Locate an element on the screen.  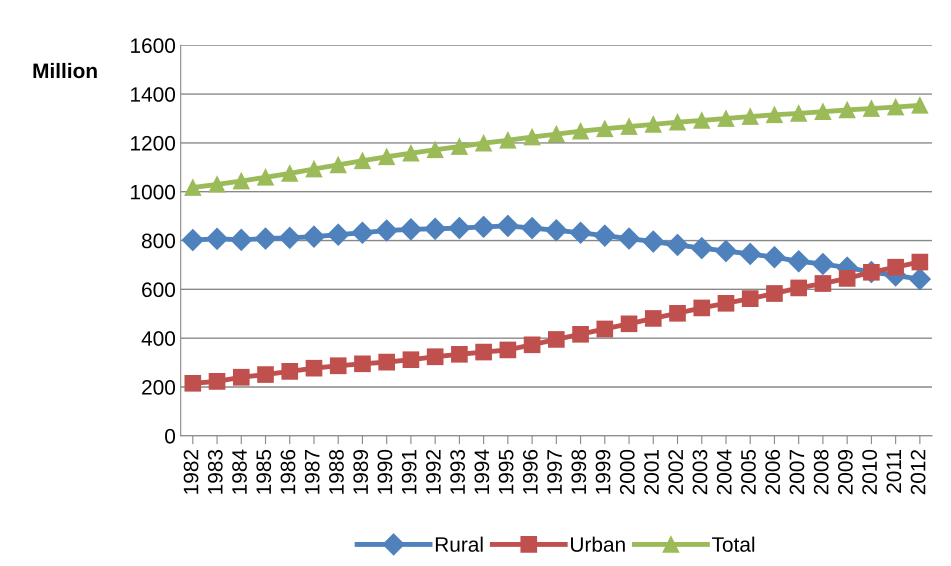
x-tick-label: 2012 is located at coordinates (918, 472).